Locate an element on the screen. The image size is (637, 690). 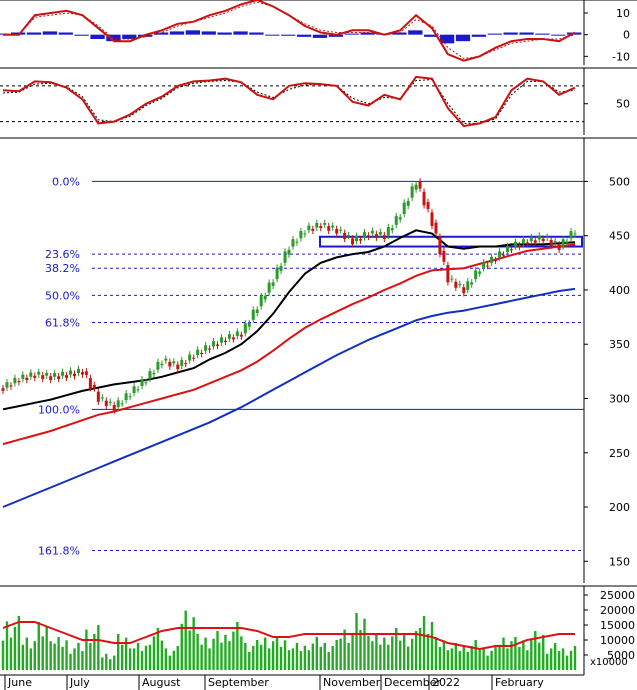
price-tick-label: 350 is located at coordinates (619, 344).